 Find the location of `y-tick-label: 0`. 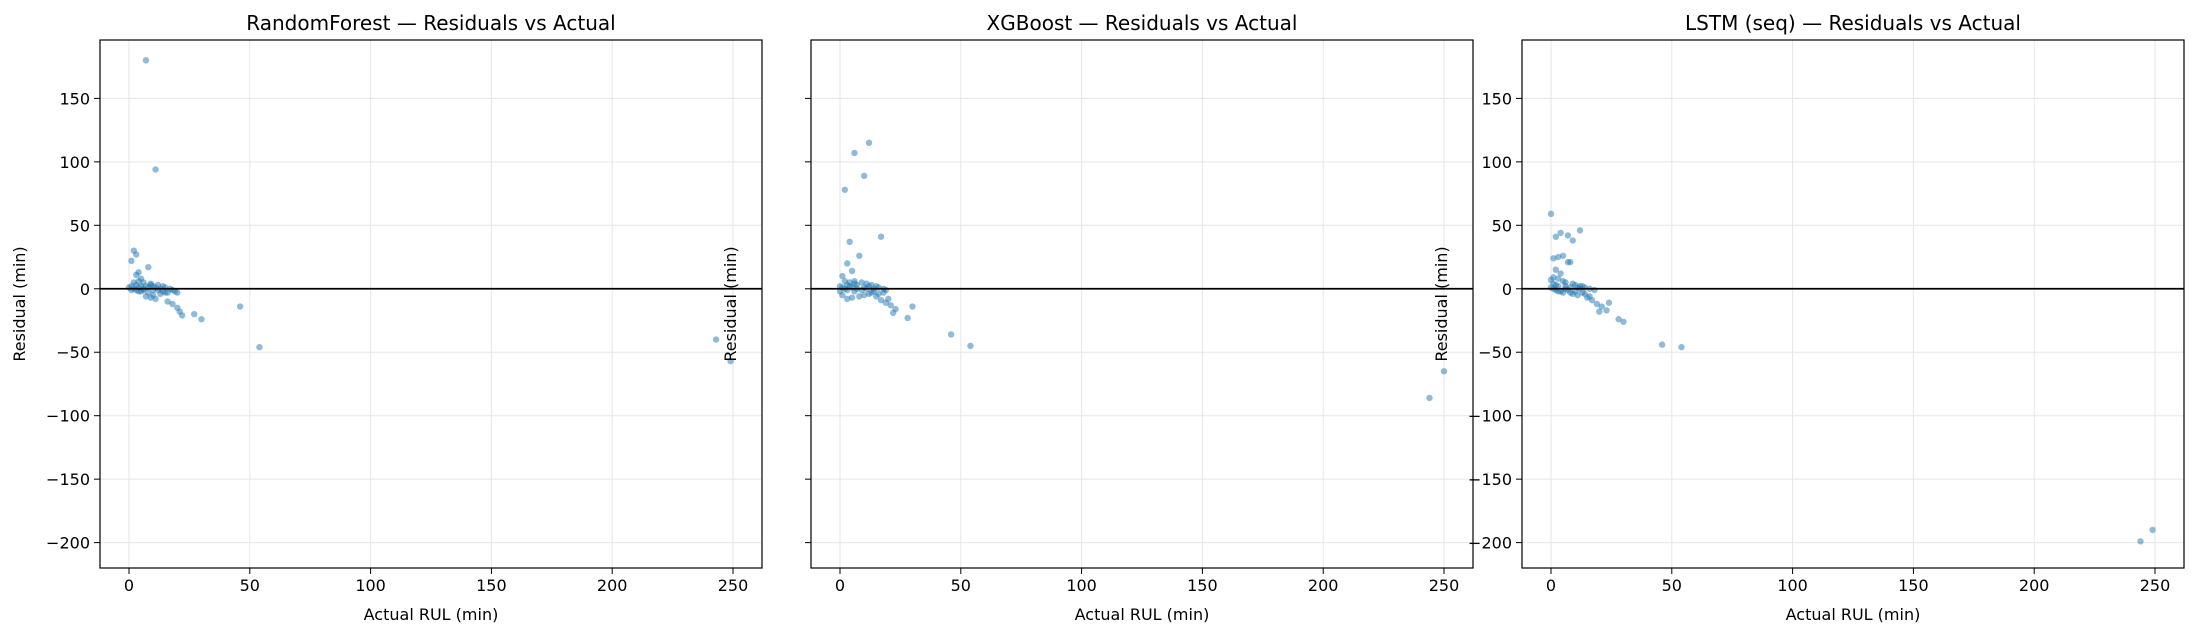

y-tick-label: 0 is located at coordinates (1507, 289).